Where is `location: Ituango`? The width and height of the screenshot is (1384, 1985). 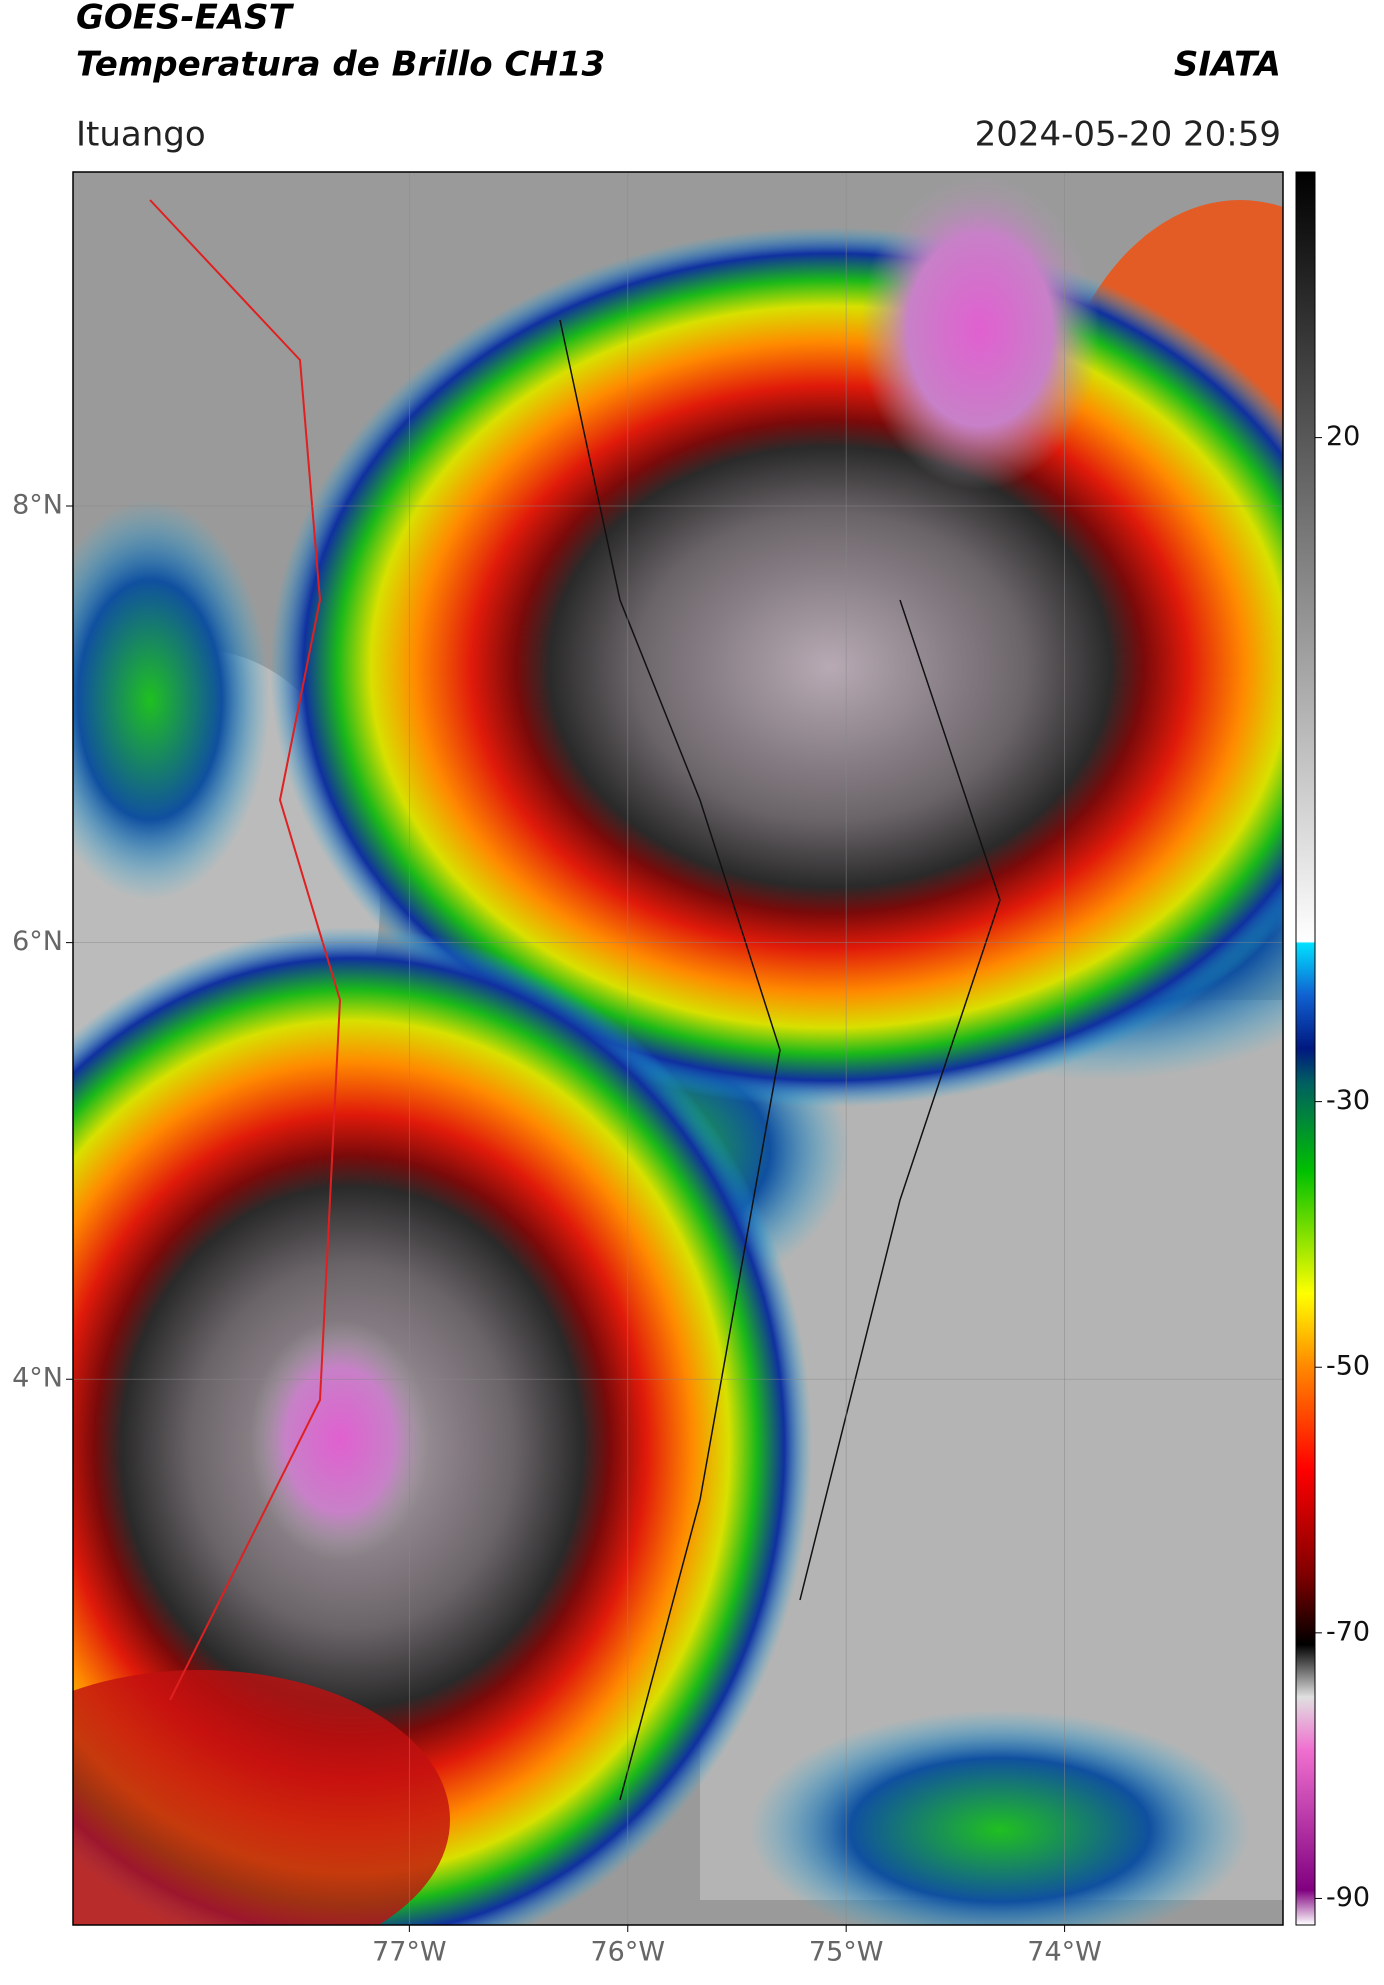
location: Ituango is located at coordinates (141, 135).